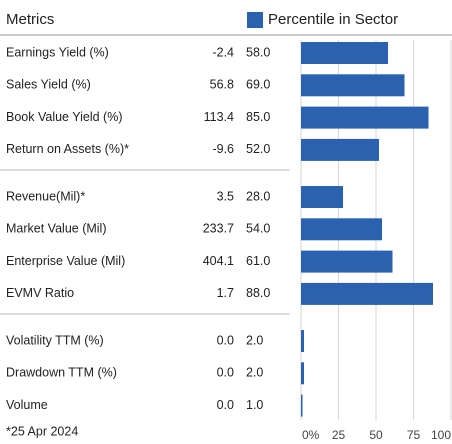  I want to click on metric-name: Volatility TTM (%), so click(55, 340).